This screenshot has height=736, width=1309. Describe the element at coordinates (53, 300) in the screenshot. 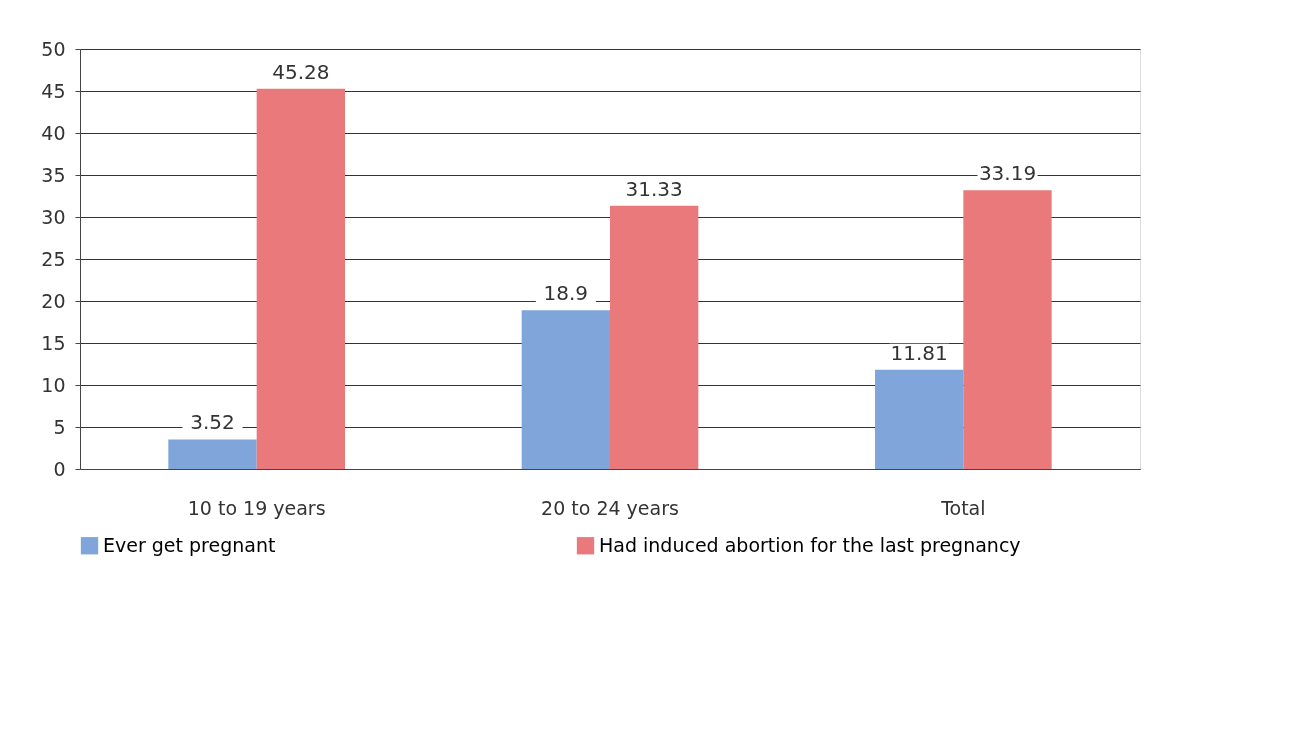

I see `y-tick-label: 20` at that location.